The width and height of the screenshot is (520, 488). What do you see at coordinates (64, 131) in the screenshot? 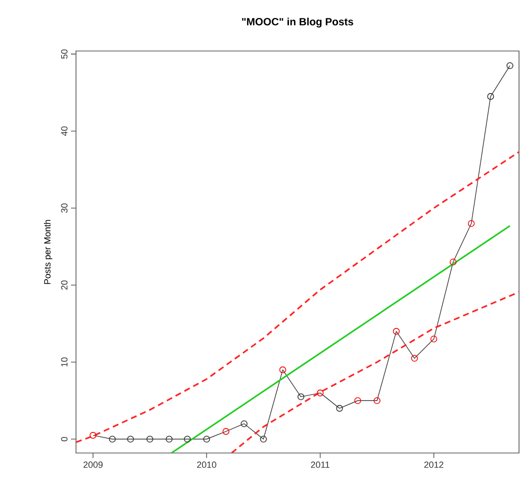
I see `y-tick-label: 40` at bounding box center [64, 131].